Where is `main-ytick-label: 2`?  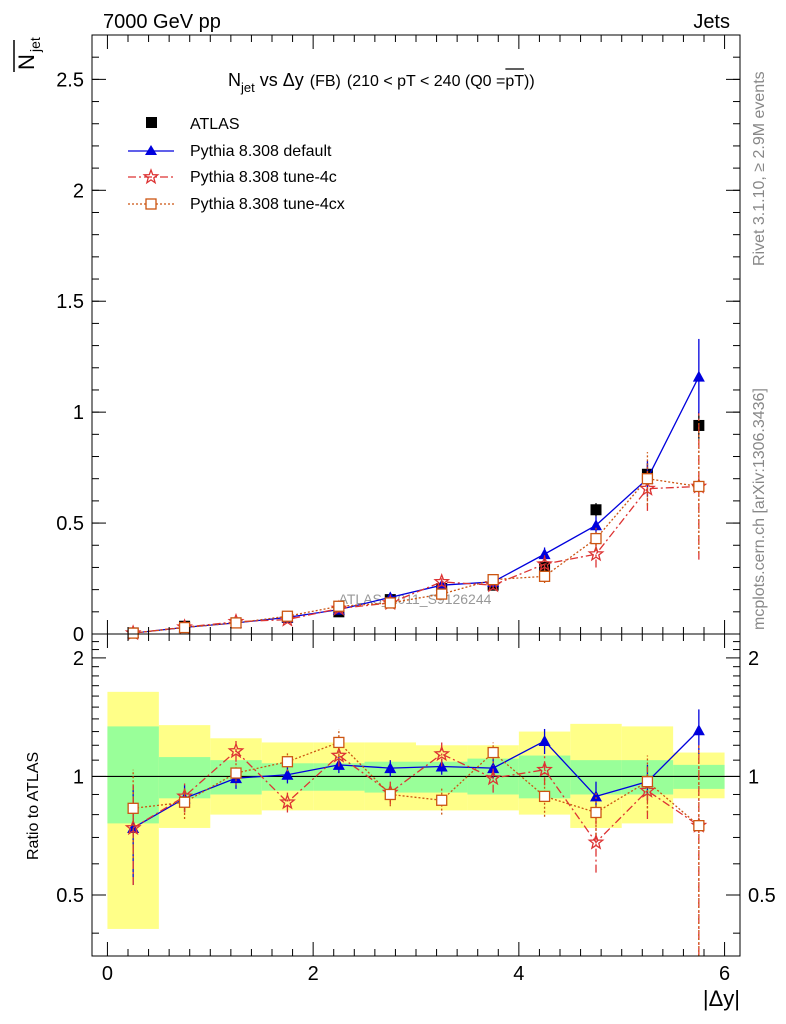
main-ytick-label: 2 is located at coordinates (78, 191).